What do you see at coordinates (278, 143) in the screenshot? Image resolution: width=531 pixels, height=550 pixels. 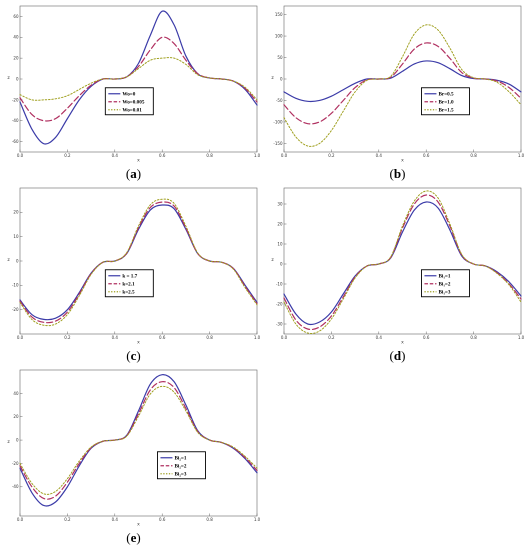 I see `y-tick-label: -150` at bounding box center [278, 143].